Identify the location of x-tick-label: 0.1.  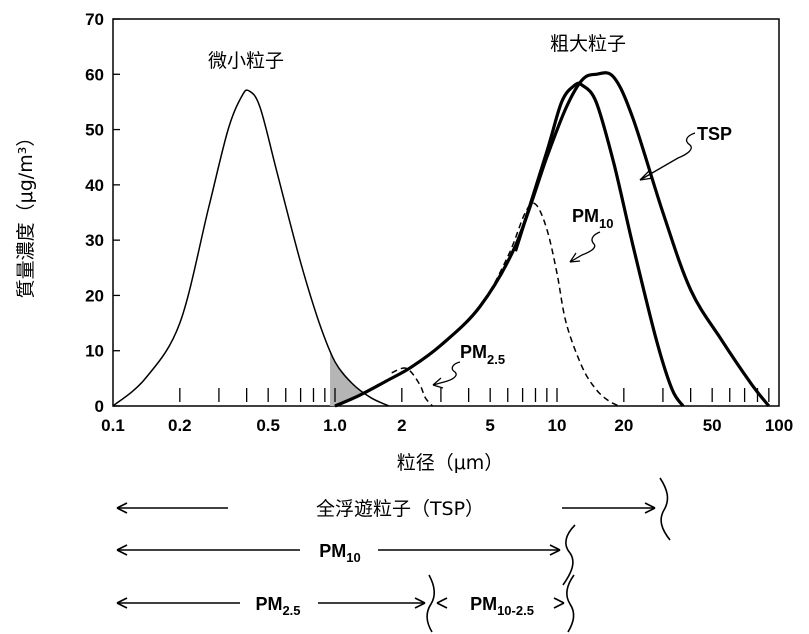
(113, 425).